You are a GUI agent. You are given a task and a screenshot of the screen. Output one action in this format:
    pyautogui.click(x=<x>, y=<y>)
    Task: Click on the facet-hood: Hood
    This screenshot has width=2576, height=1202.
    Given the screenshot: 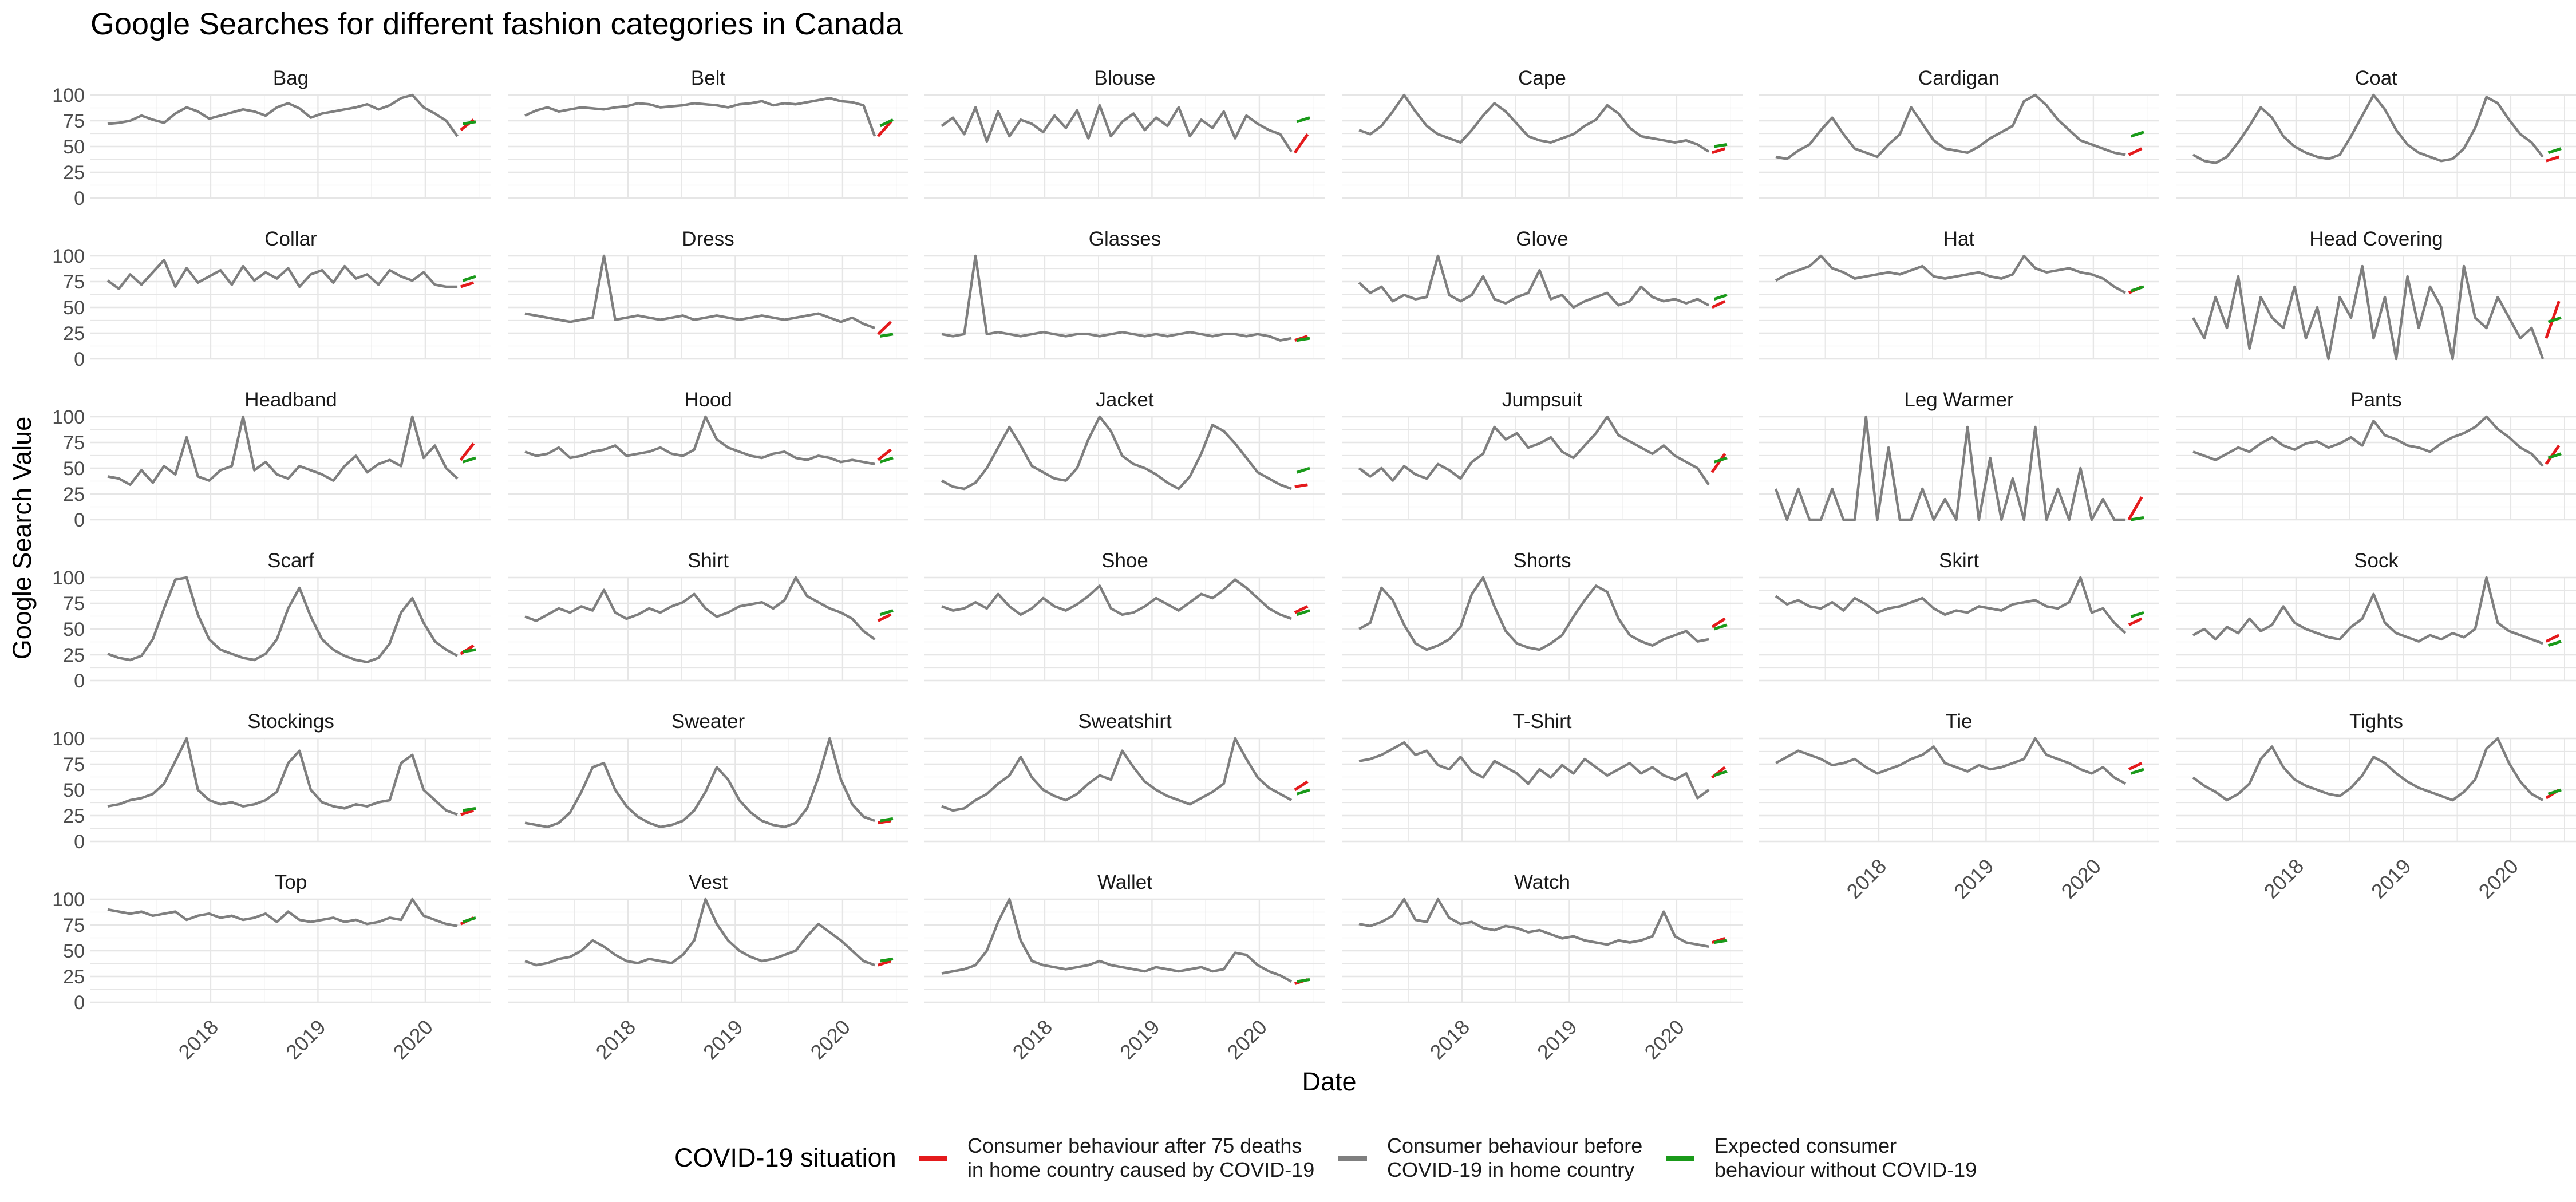 What is the action you would take?
    pyautogui.click(x=708, y=455)
    